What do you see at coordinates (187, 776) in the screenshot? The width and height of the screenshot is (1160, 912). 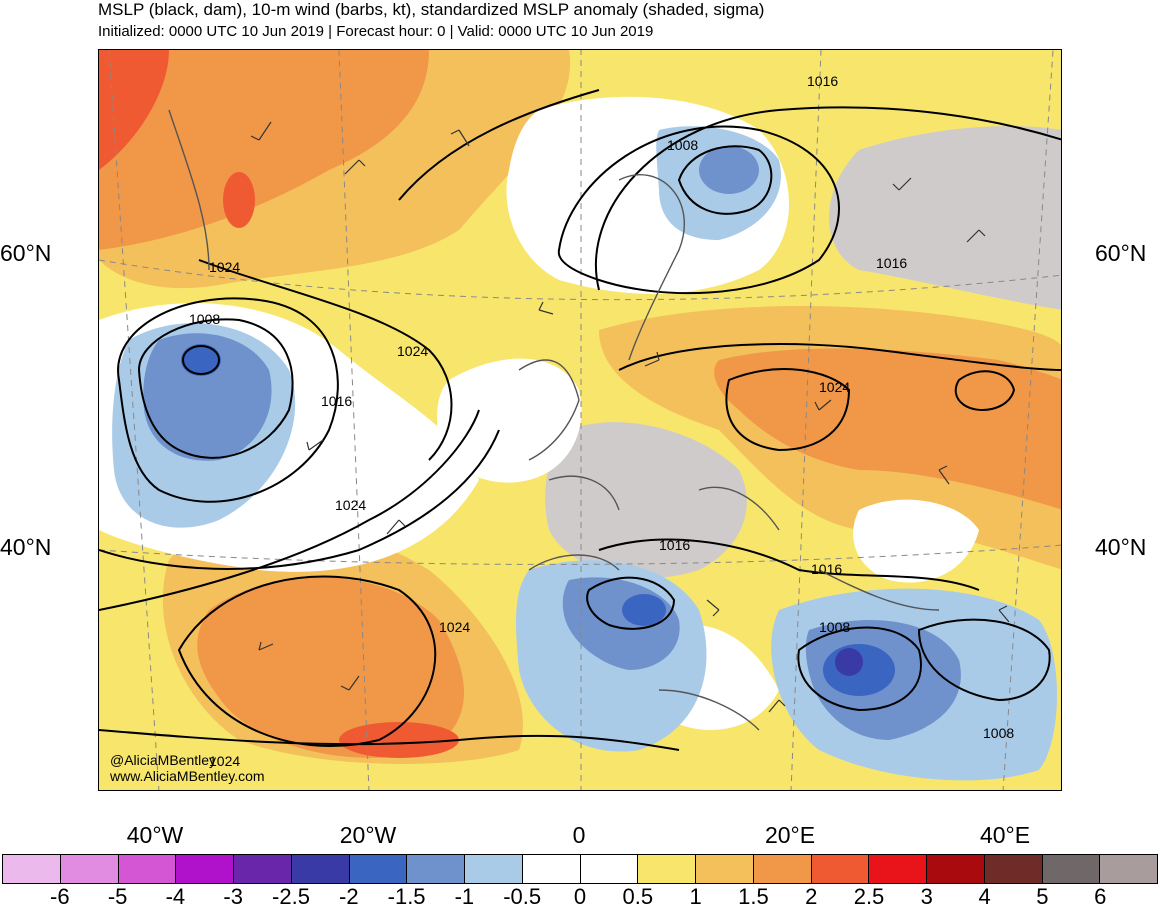 I see `credit-website: www.AliciaMBentley.com` at bounding box center [187, 776].